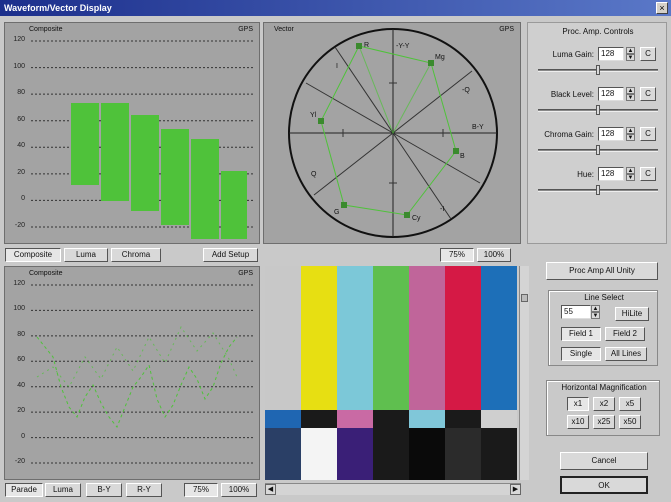 Image resolution: width=671 pixels, height=502 pixels. What do you see at coordinates (598, 31) in the screenshot?
I see `proc-amp-title: Proc. Amp. Controls` at bounding box center [598, 31].